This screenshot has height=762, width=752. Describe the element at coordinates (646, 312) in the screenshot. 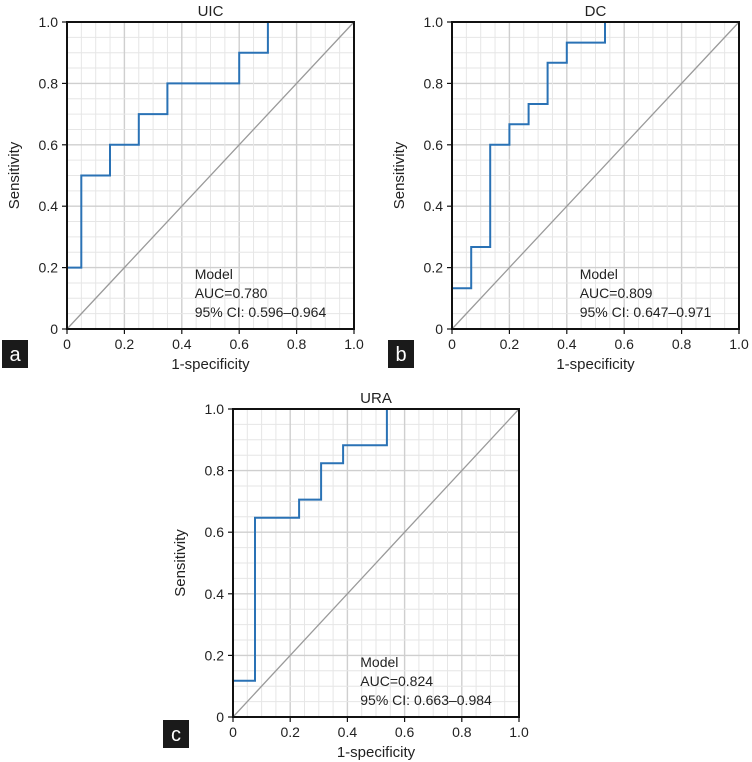

I see `legend-line: 95% CI: 0.647–0.971` at that location.